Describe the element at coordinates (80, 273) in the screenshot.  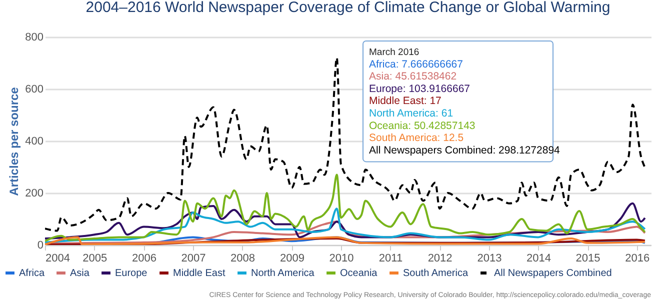
I see `legend-label: Asia` at that location.